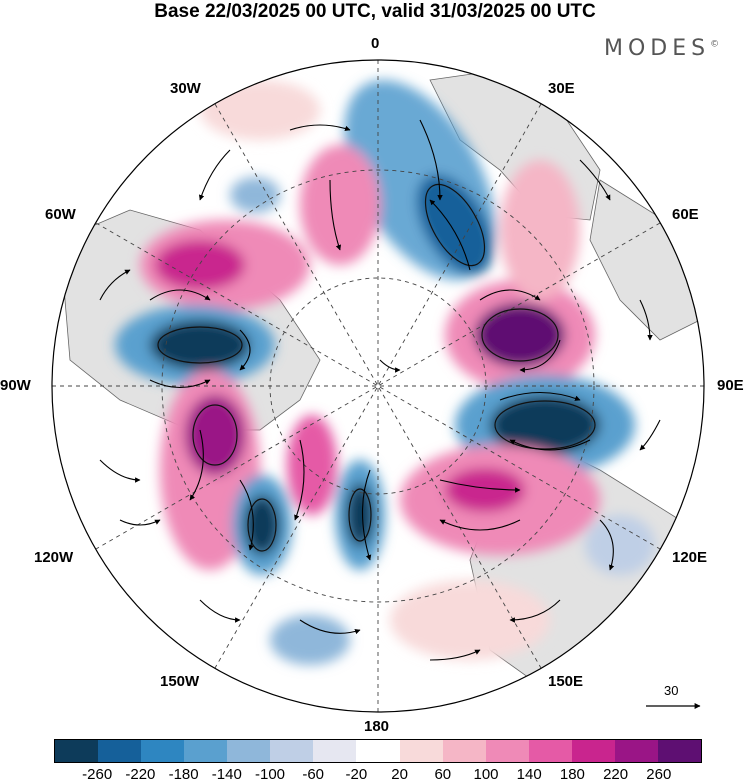 The height and width of the screenshot is (783, 750). What do you see at coordinates (200, 345) in the screenshot?
I see `anomaly-neg-3-core` at bounding box center [200, 345].